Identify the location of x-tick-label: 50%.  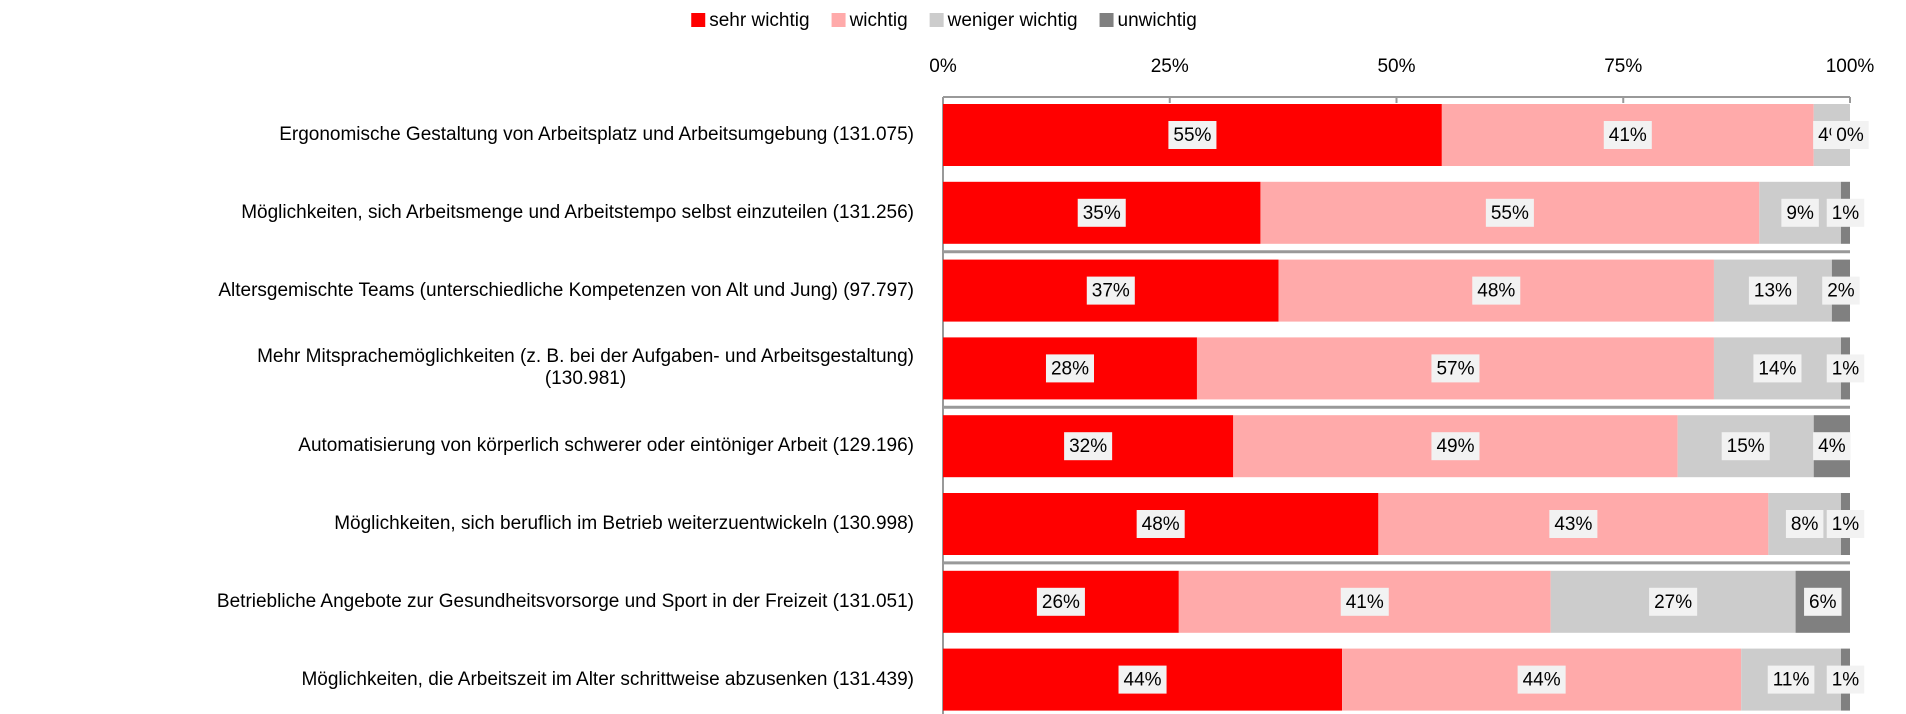
(1396, 66).